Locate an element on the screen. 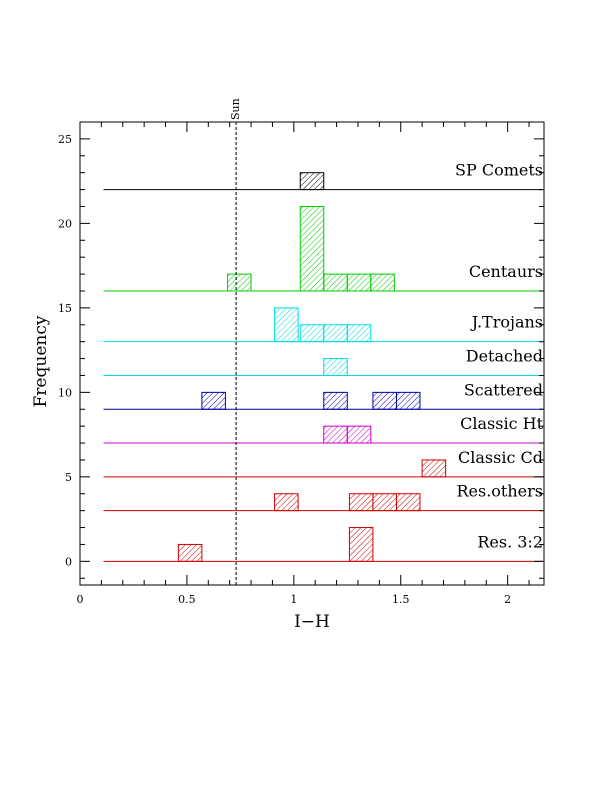 Image resolution: width=612 pixels, height=792 pixels. series-label: Classic Ht is located at coordinates (501, 423).